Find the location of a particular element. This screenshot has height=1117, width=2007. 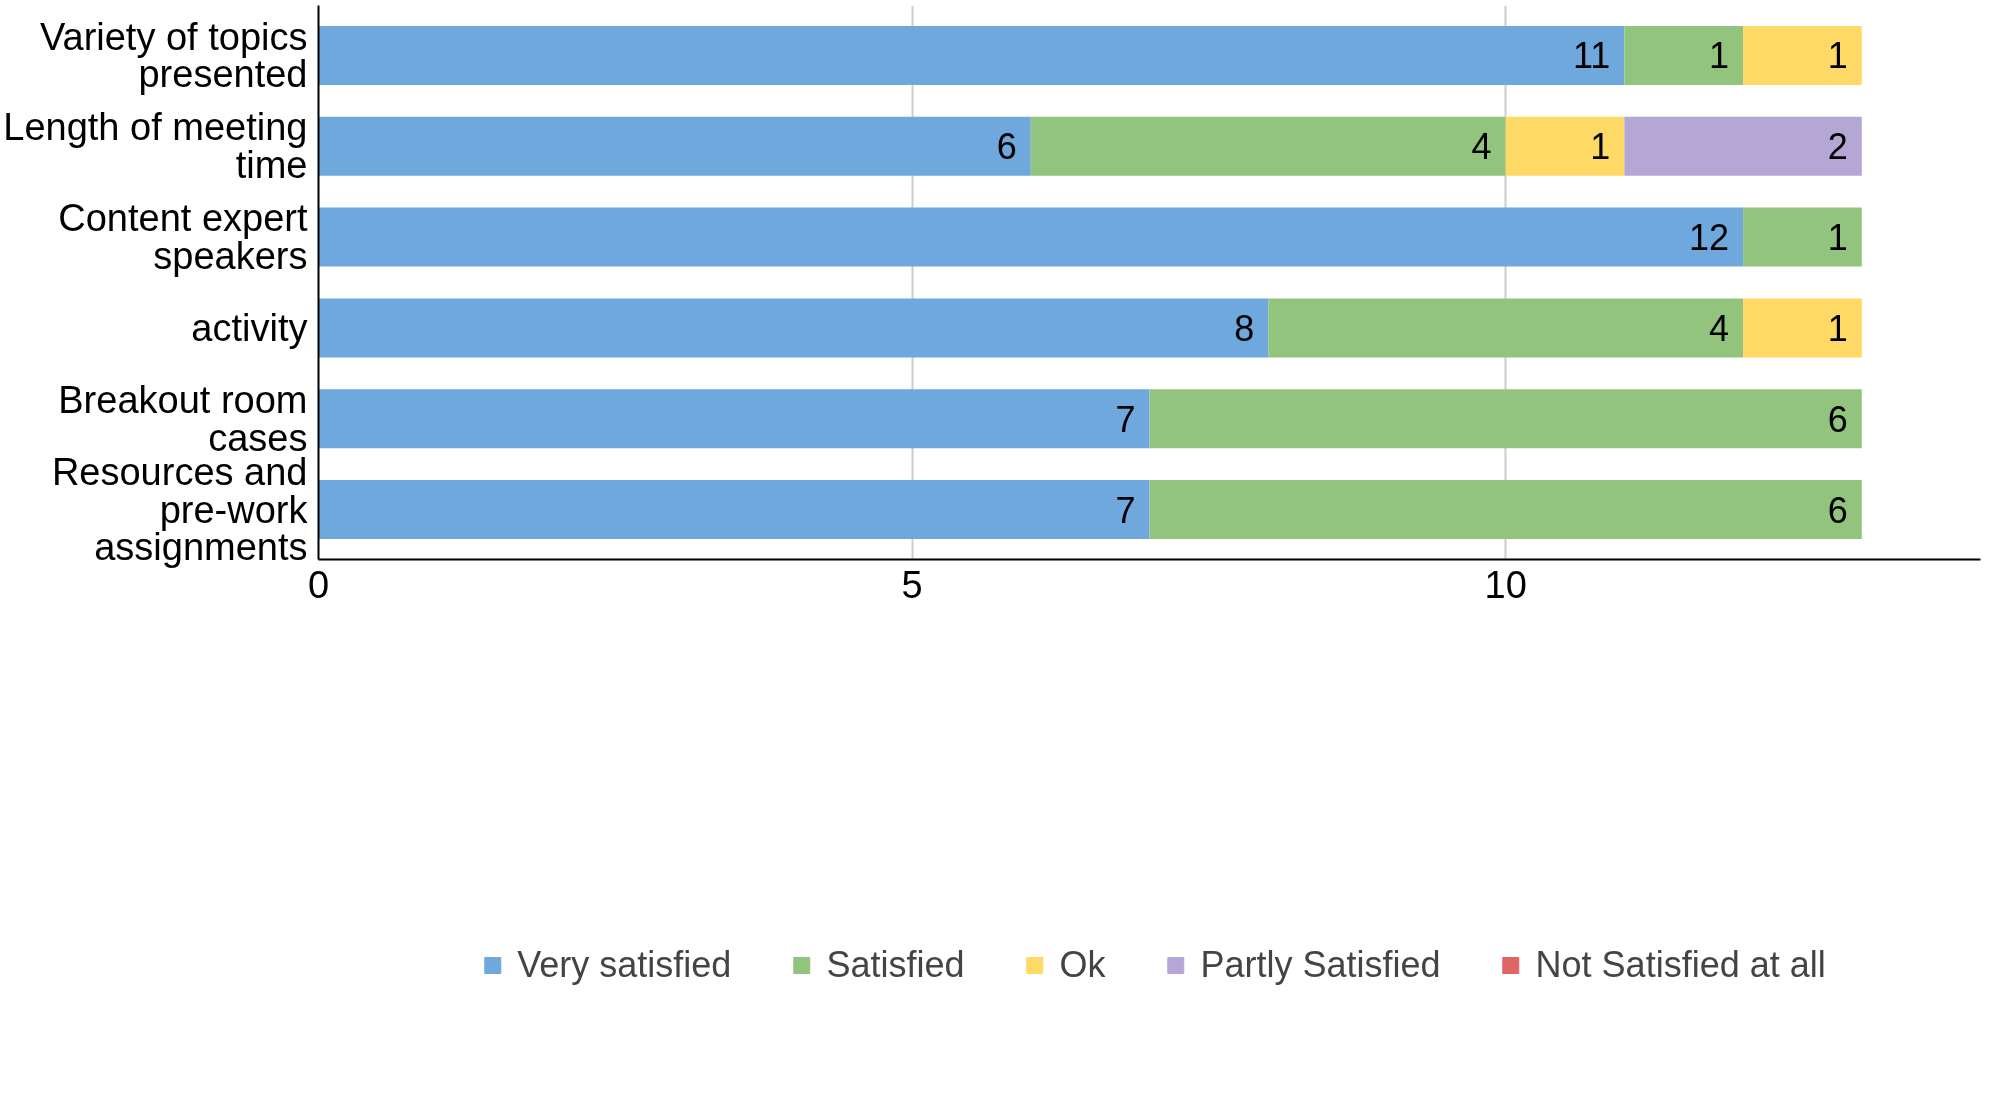

legend-label: Ok is located at coordinates (1082, 964).